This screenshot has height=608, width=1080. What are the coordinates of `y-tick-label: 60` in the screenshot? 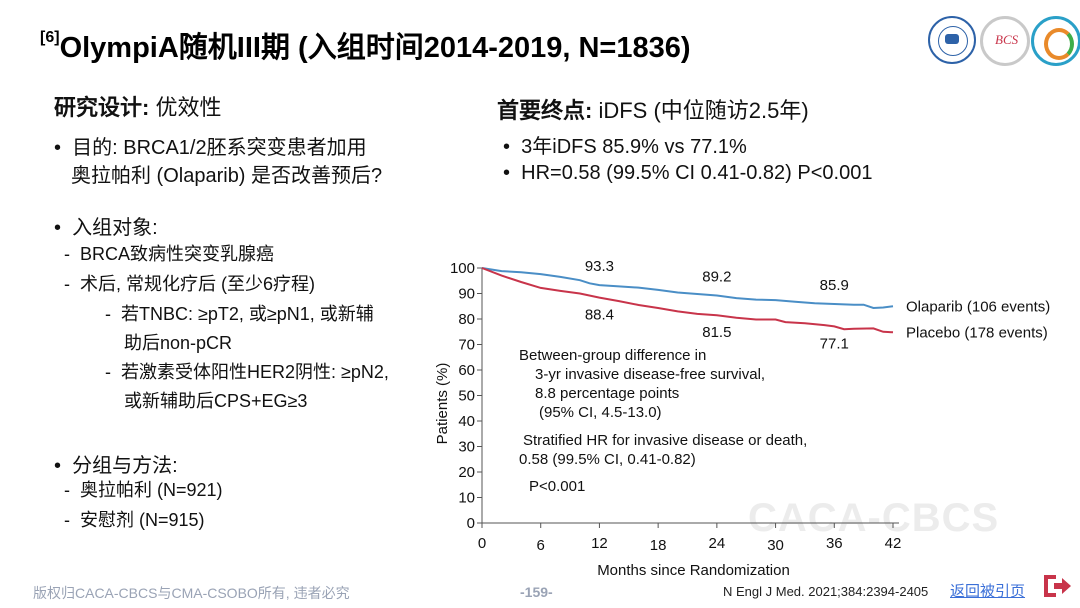 It's located at (466, 370).